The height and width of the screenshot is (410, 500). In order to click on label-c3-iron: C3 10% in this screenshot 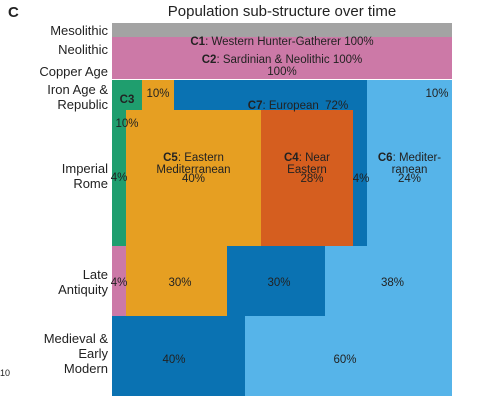, I will do `click(127, 106)`.